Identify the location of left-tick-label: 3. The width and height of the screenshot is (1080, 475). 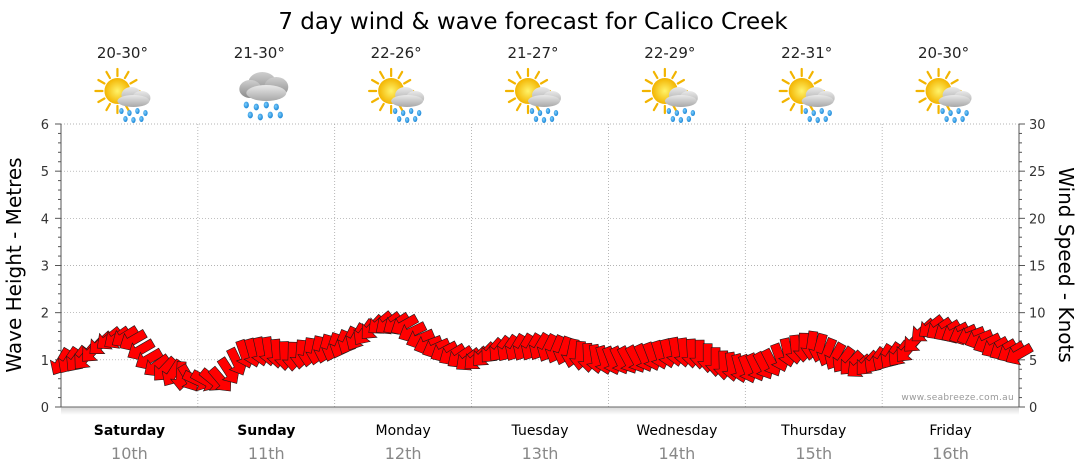
(45, 267).